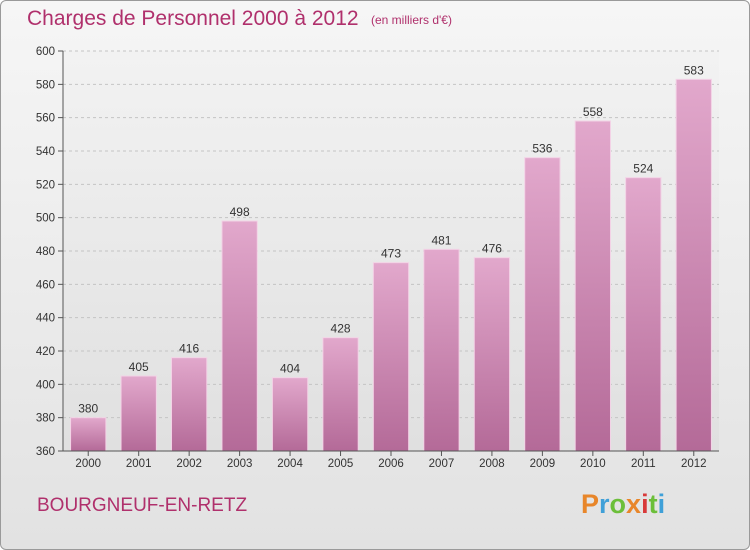 Image resolution: width=750 pixels, height=550 pixels. I want to click on bar-value-label: 558, so click(593, 112).